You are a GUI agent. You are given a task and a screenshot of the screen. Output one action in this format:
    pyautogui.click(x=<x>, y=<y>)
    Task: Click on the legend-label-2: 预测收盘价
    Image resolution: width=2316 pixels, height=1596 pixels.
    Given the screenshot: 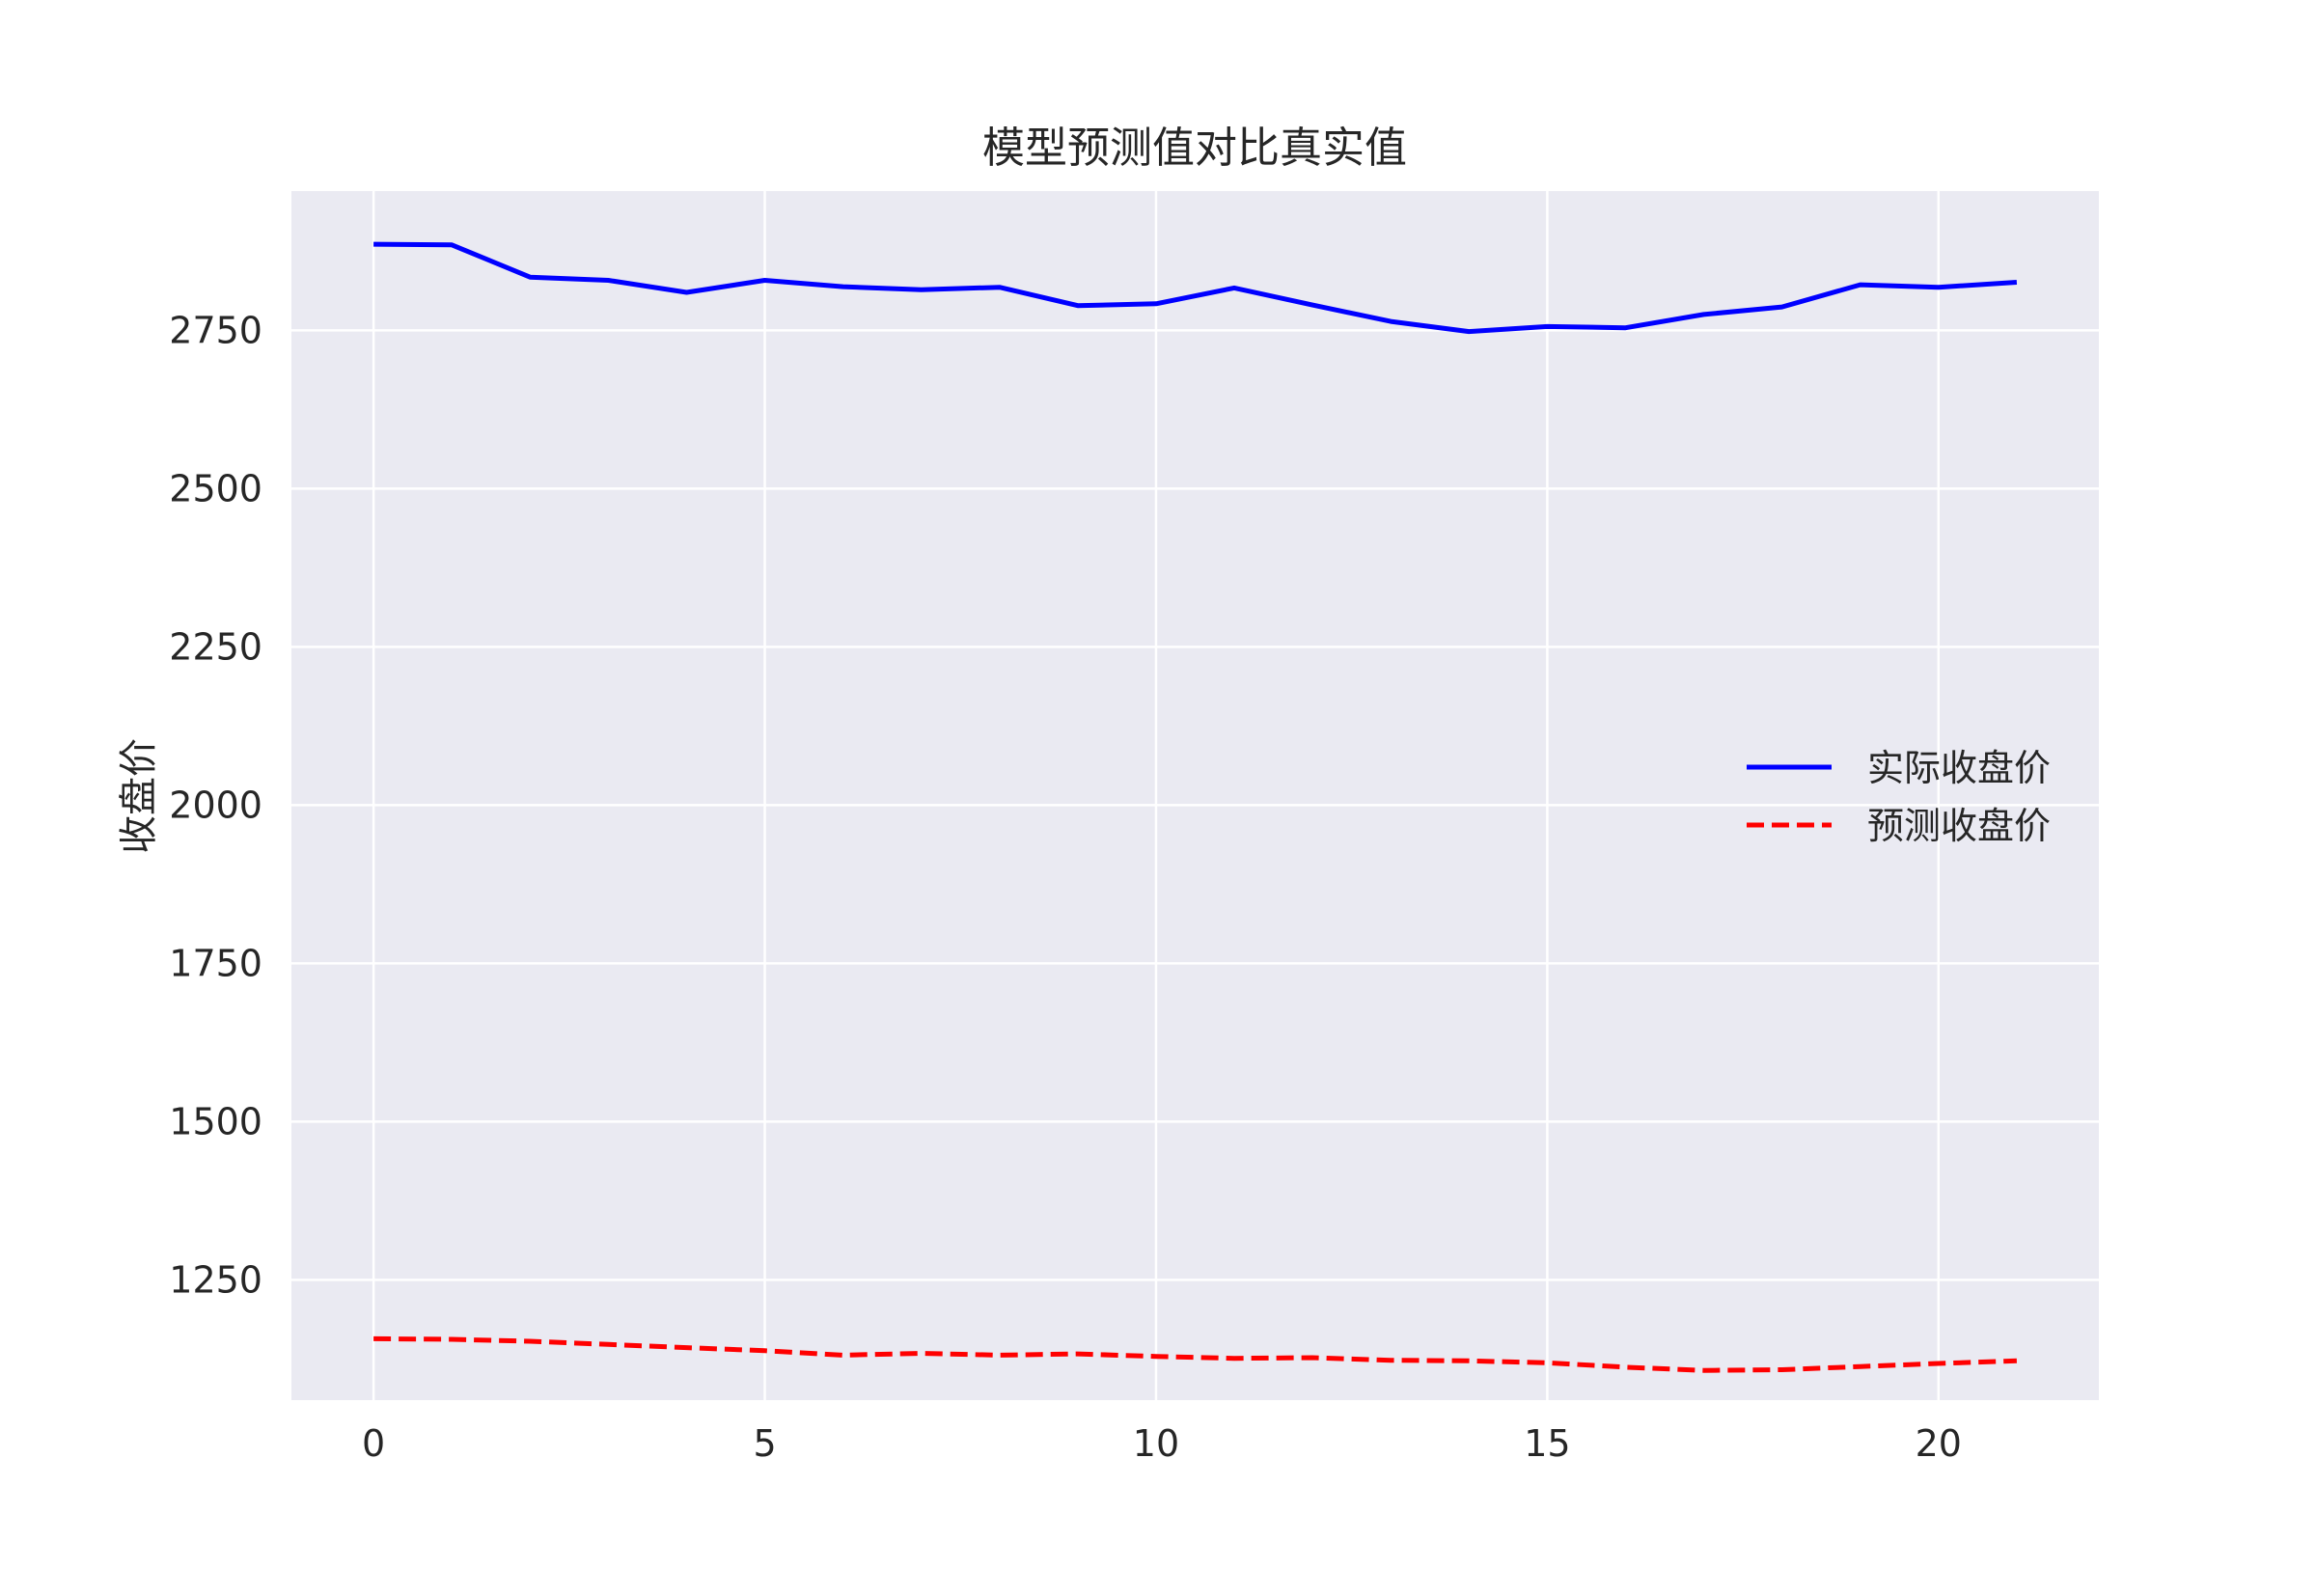 What is the action you would take?
    pyautogui.click(x=1959, y=826)
    